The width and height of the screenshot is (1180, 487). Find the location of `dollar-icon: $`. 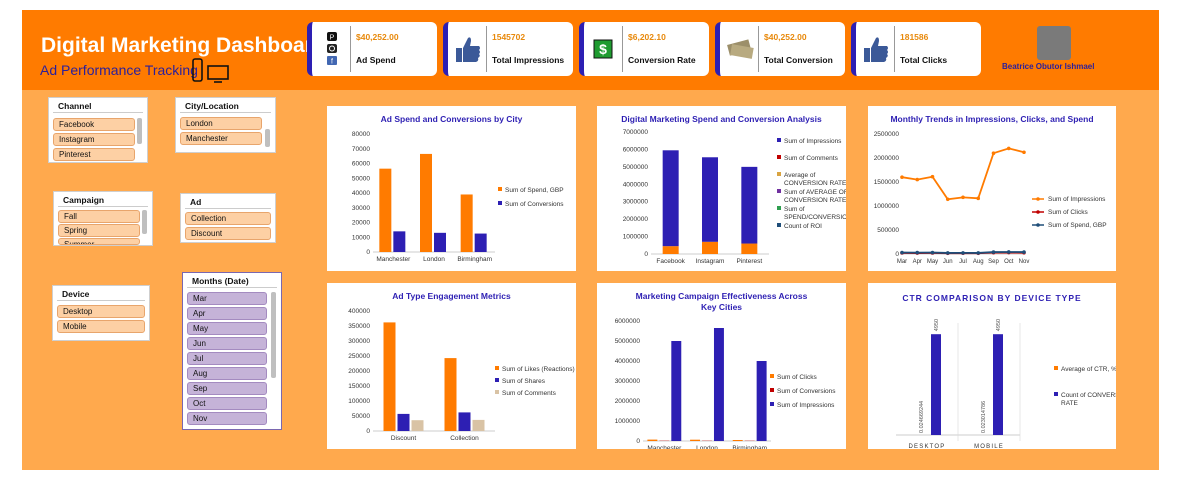

dollar-icon: $ is located at coordinates (603, 49).